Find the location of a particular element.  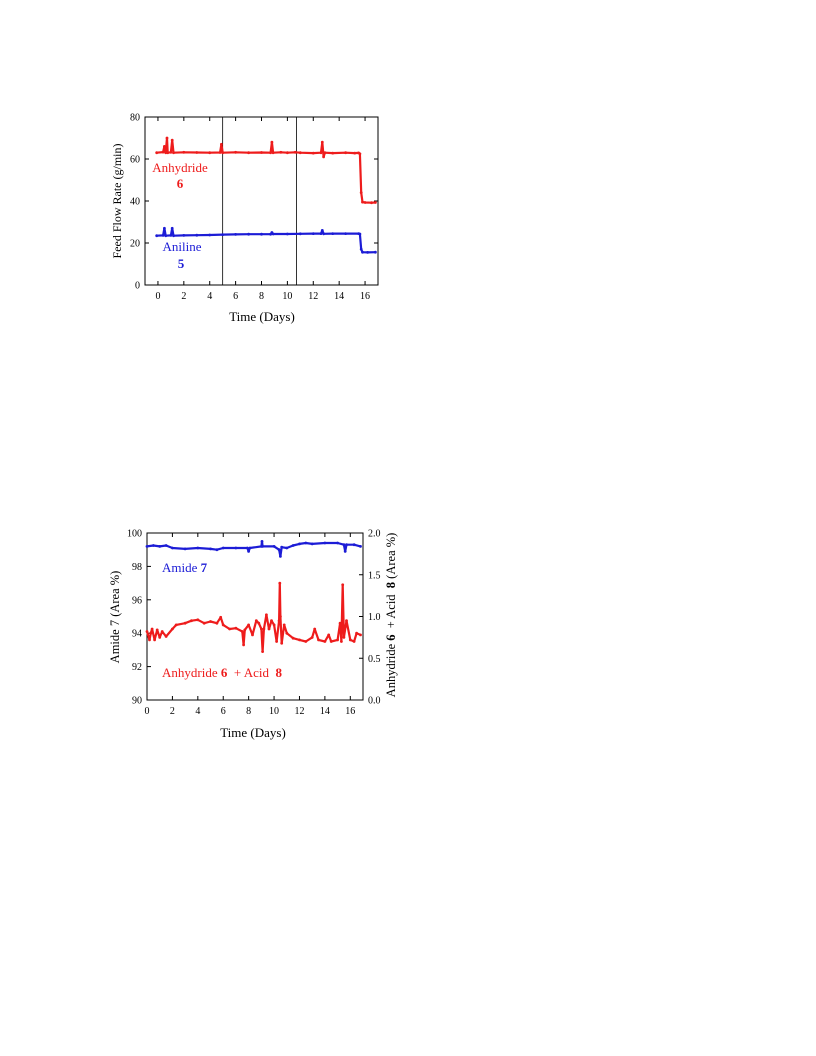

anhydride-6-line is located at coordinates (266, 170).